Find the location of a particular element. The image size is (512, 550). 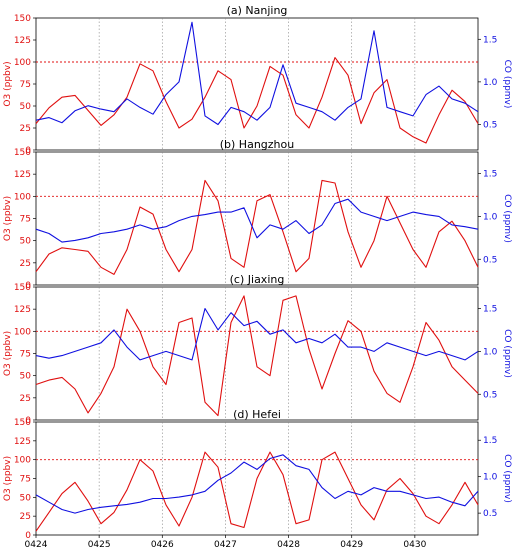

x-tick-label: 0430 is located at coordinates (414, 545).